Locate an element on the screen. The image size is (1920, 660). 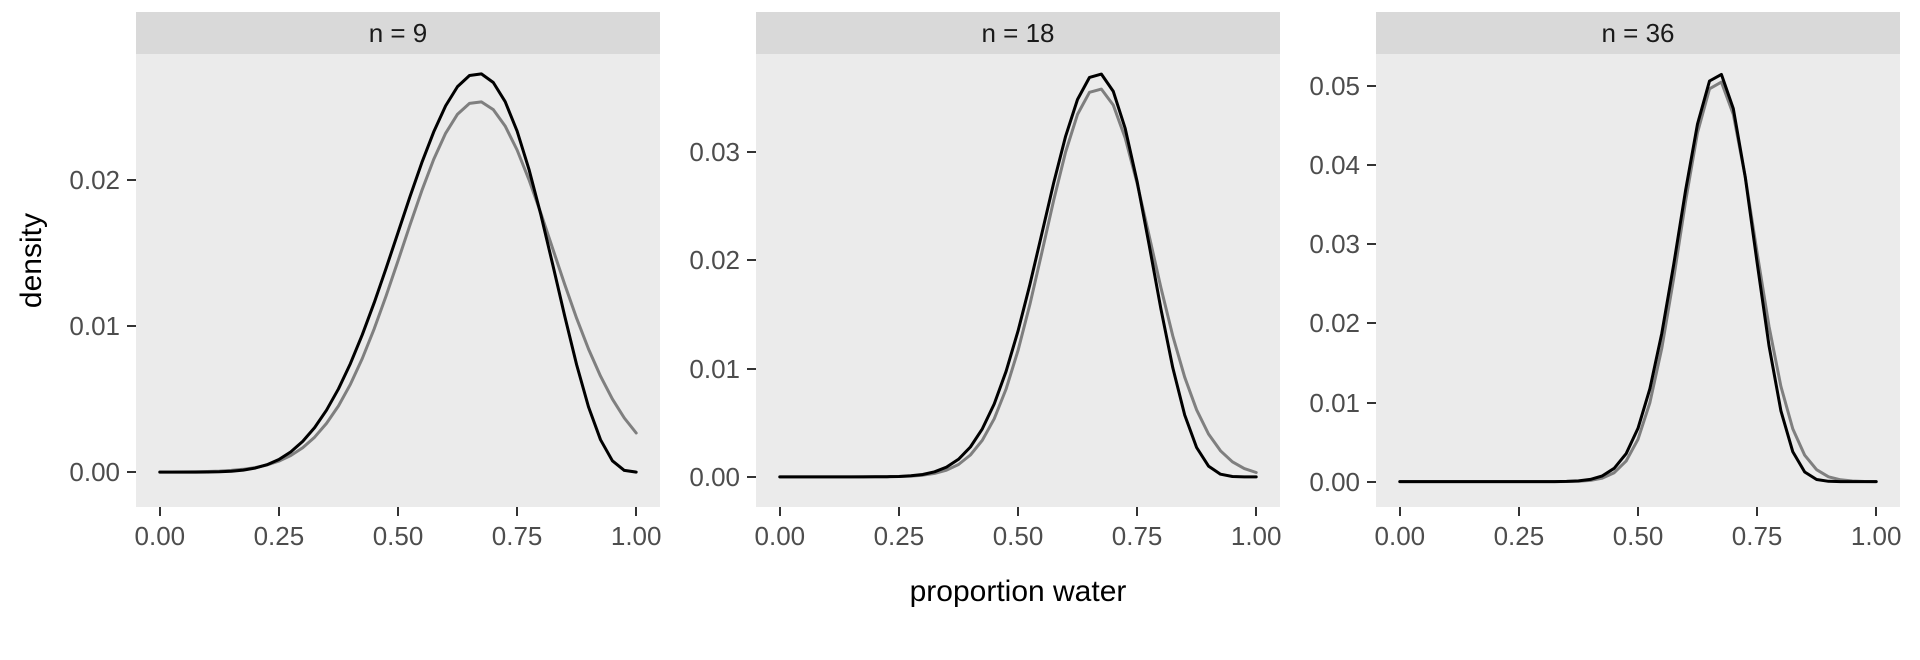
curve-gray is located at coordinates (398, 287).